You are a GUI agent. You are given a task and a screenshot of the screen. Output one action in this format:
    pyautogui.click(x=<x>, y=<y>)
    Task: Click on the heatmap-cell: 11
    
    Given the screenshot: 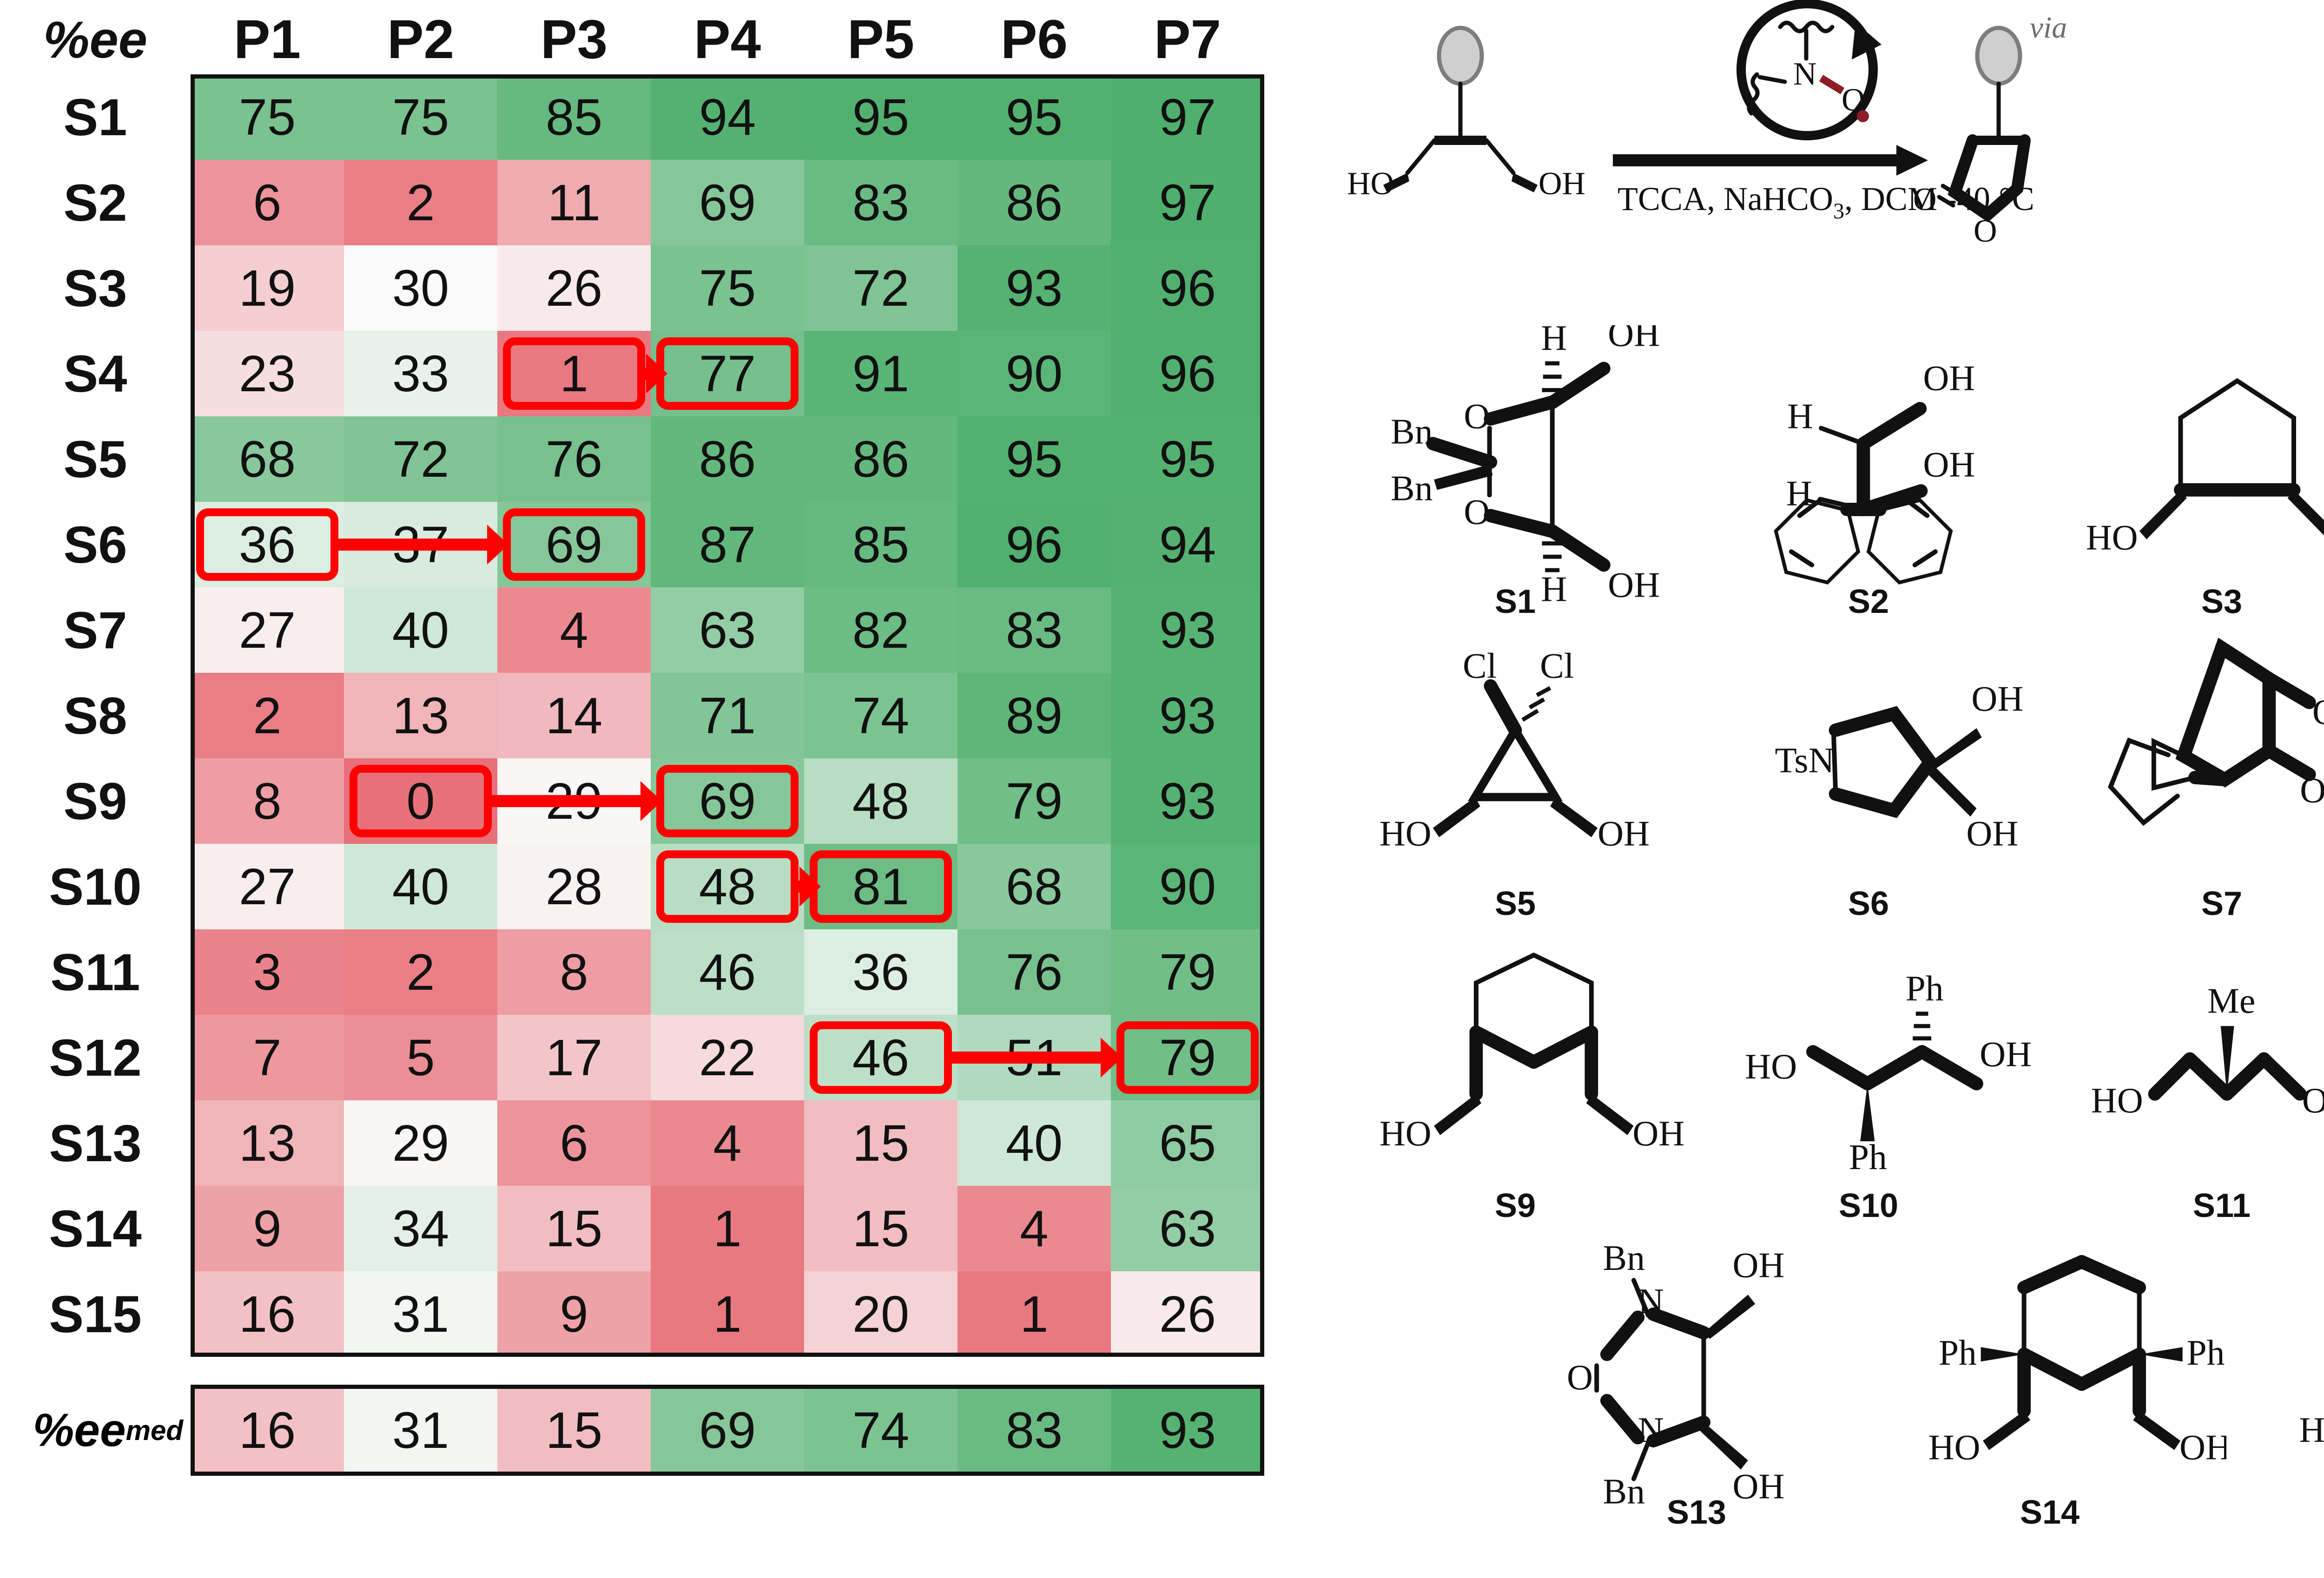 What is the action you would take?
    pyautogui.click(x=574, y=202)
    